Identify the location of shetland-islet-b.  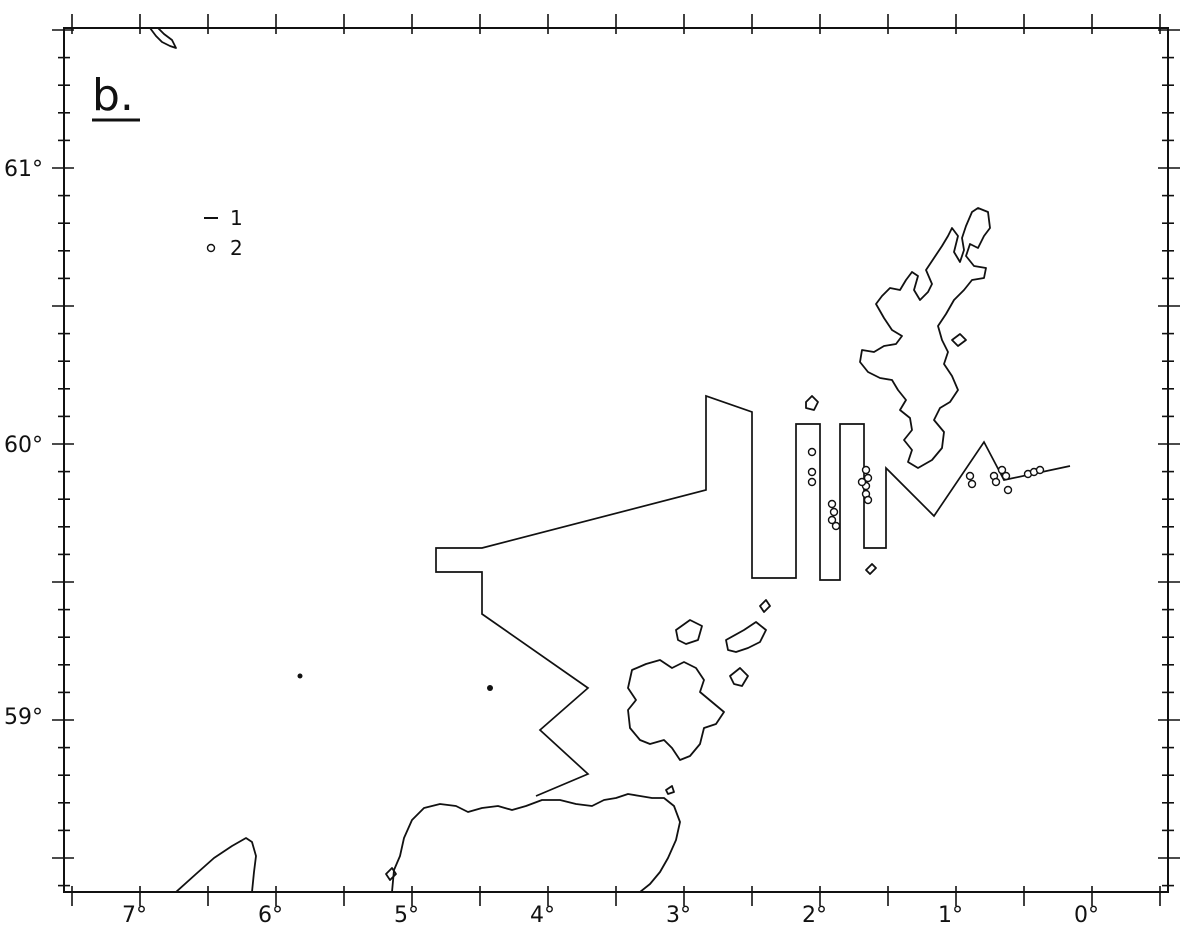
(812, 403).